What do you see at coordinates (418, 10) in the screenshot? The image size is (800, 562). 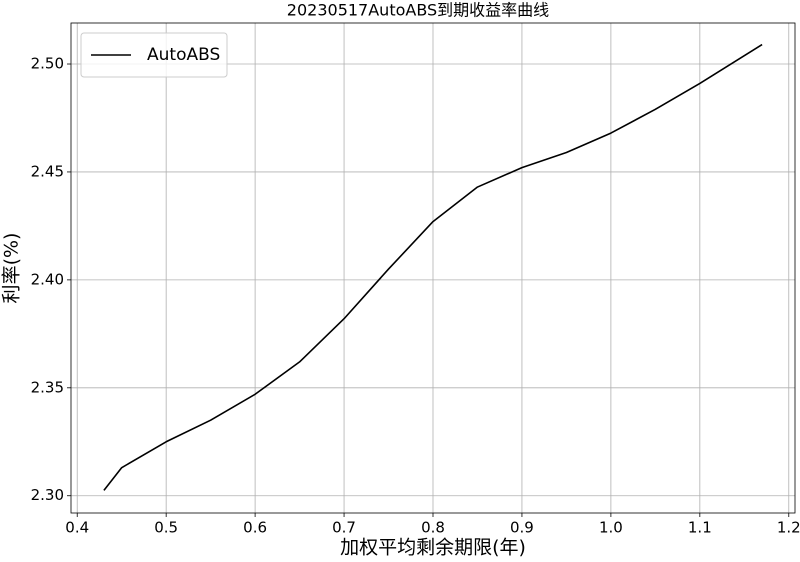 I see `chart-title: 20230517AutoABS到期收益率曲线` at bounding box center [418, 10].